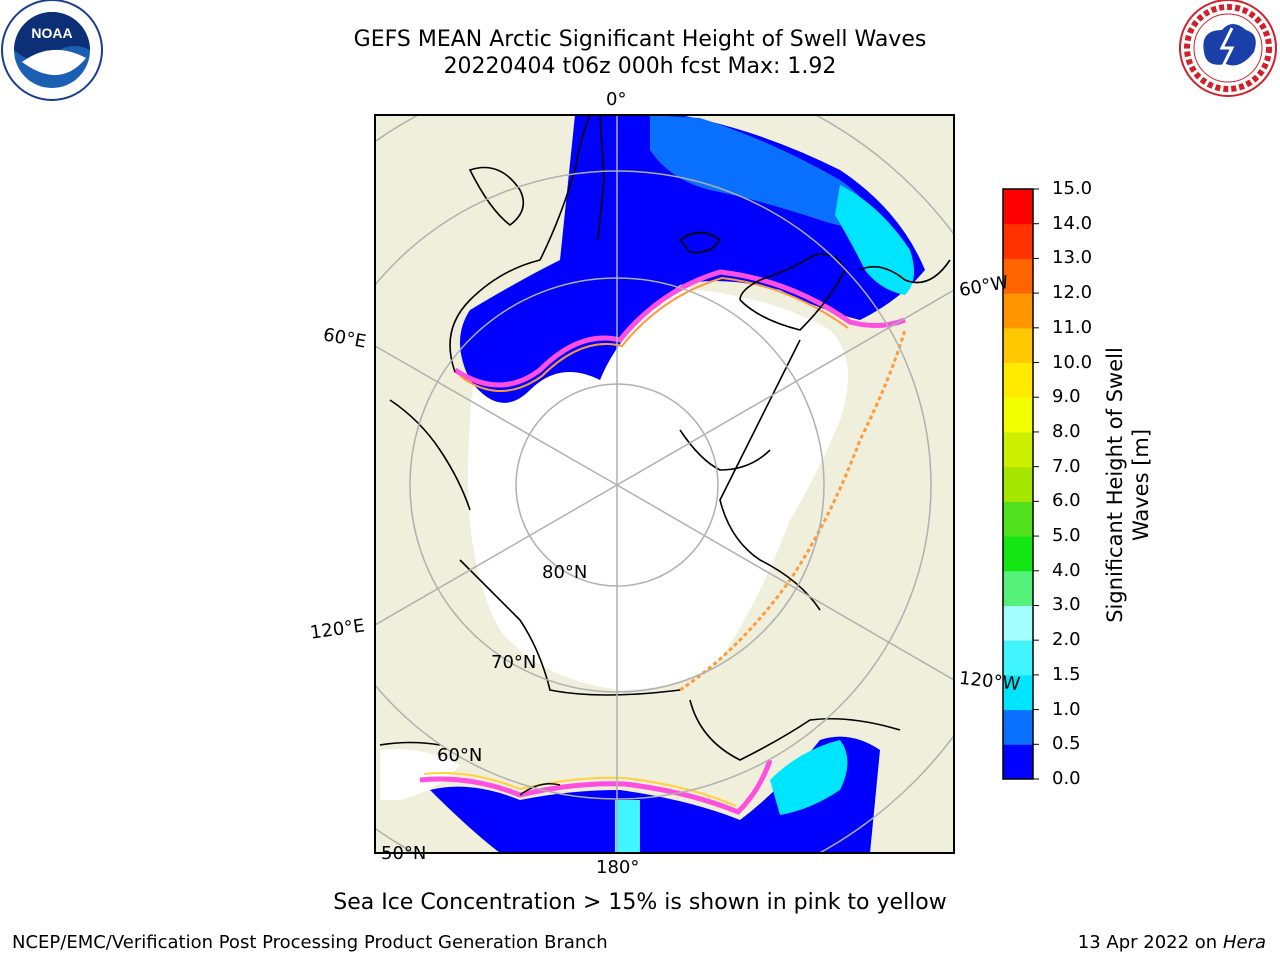 The image size is (1280, 960). What do you see at coordinates (1066, 501) in the screenshot?
I see `colorbar-tick-label: 6.0` at bounding box center [1066, 501].